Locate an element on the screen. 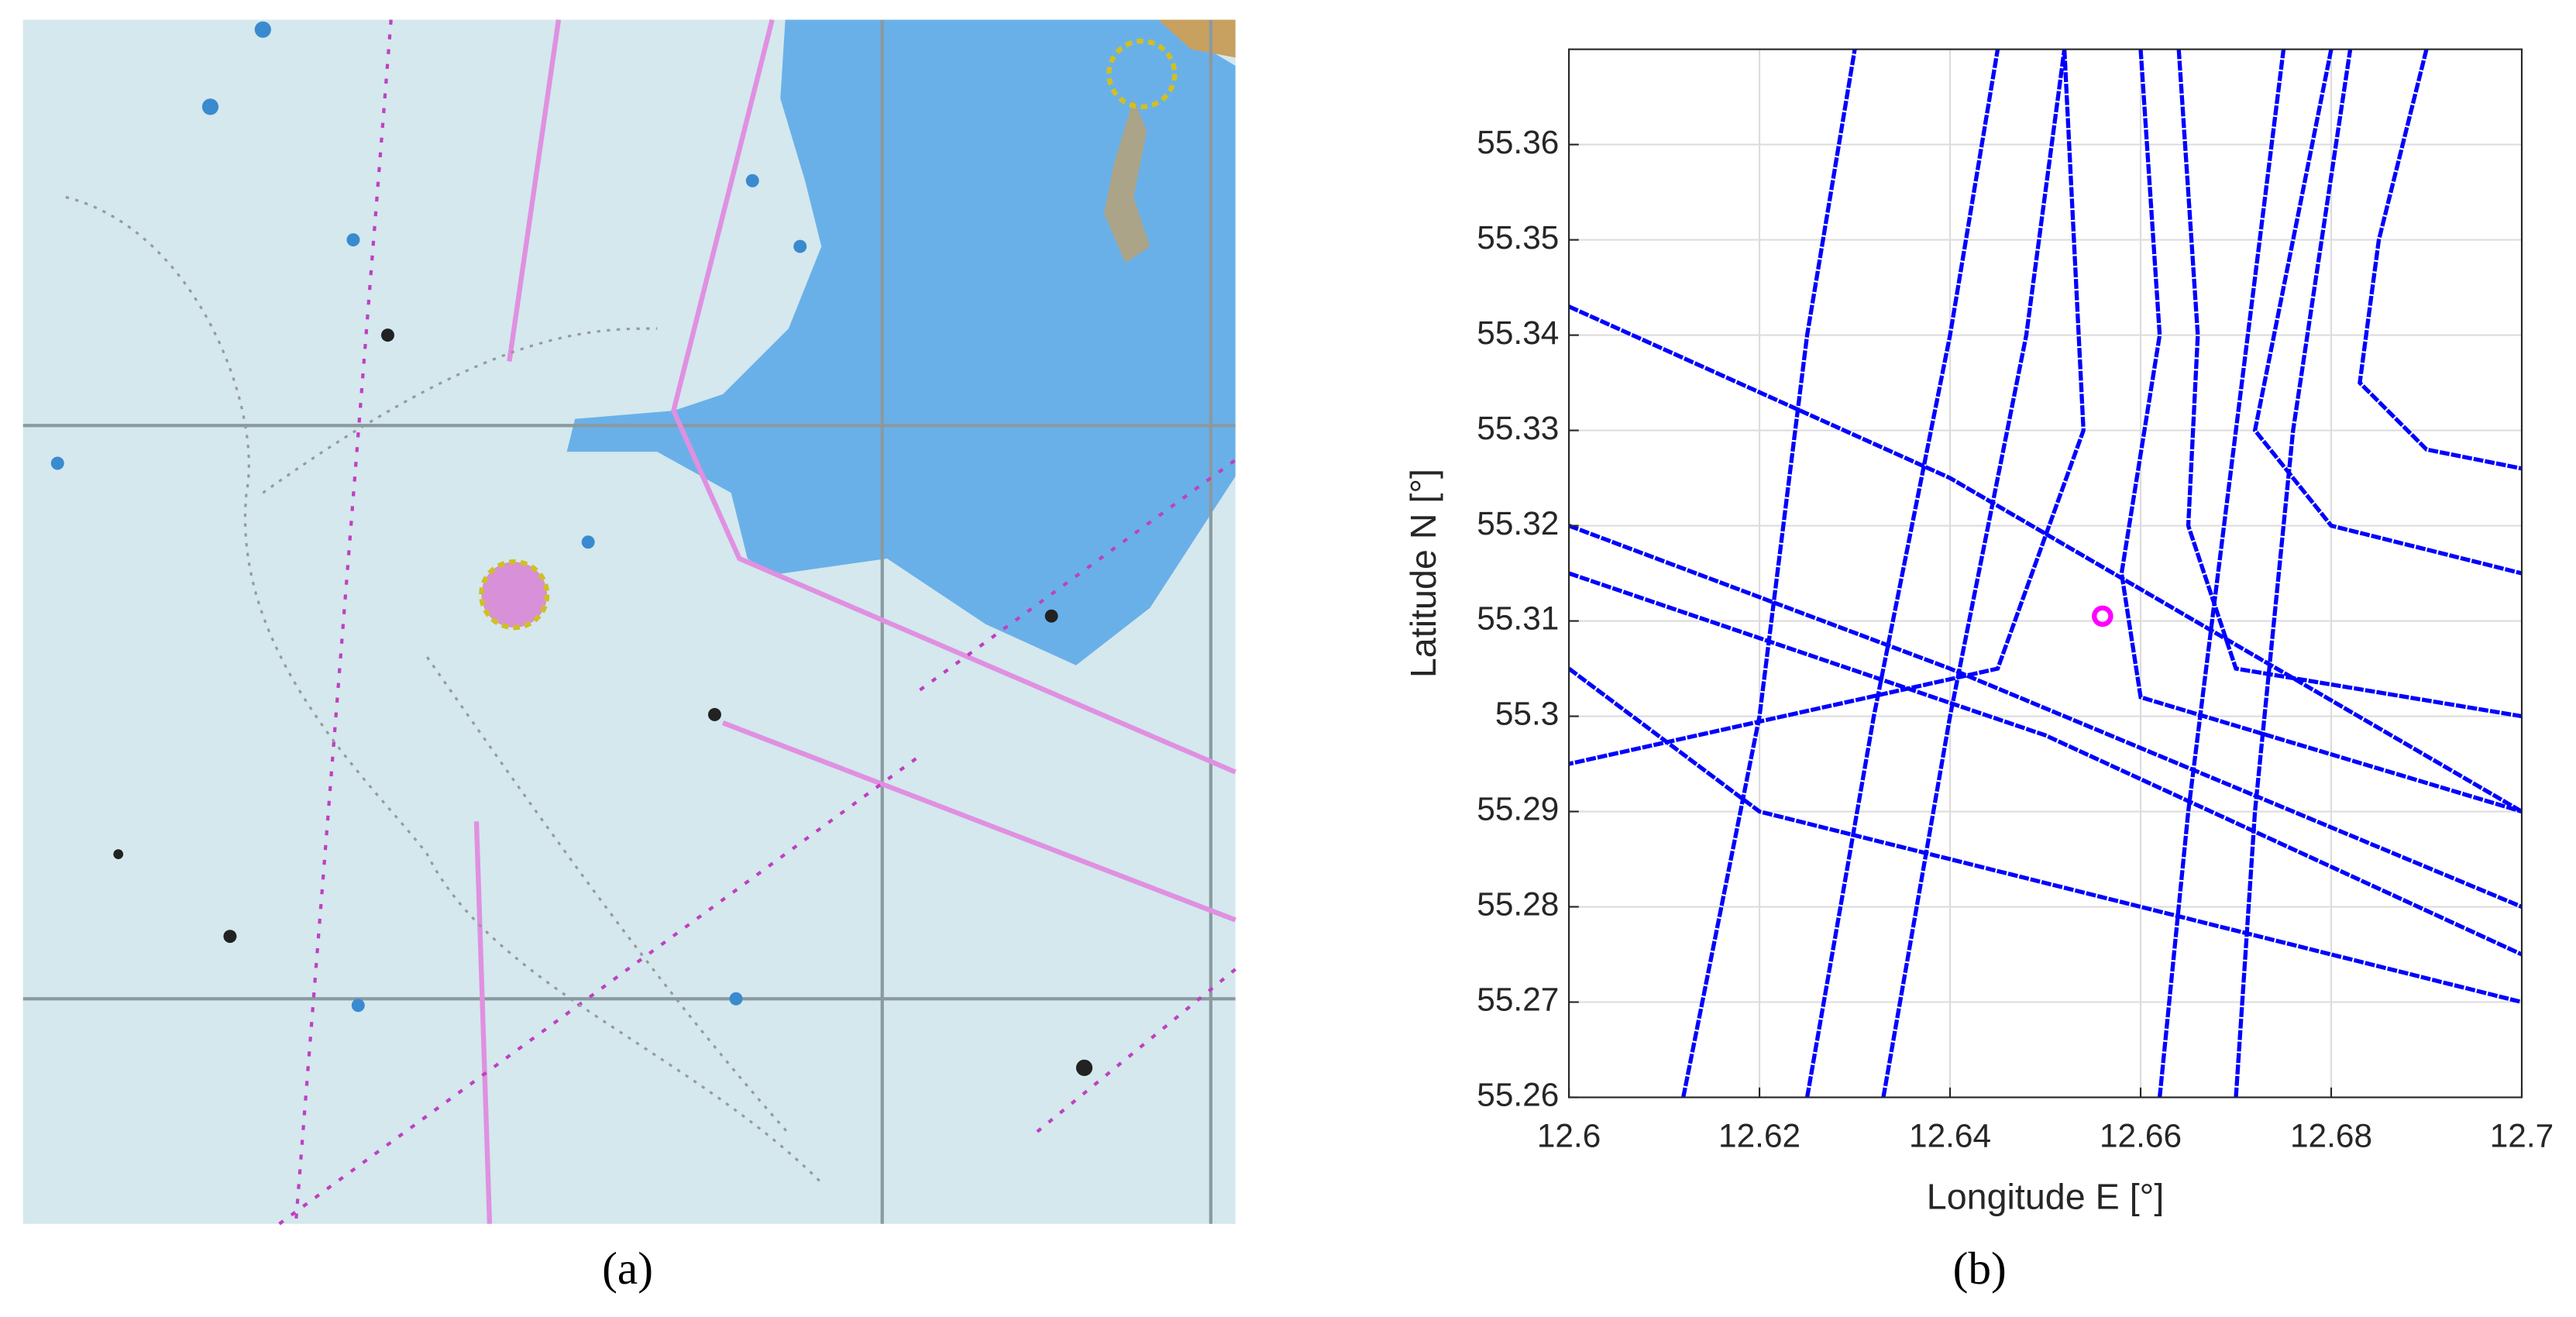  x-tick-label: 12.66 is located at coordinates (2141, 1136).